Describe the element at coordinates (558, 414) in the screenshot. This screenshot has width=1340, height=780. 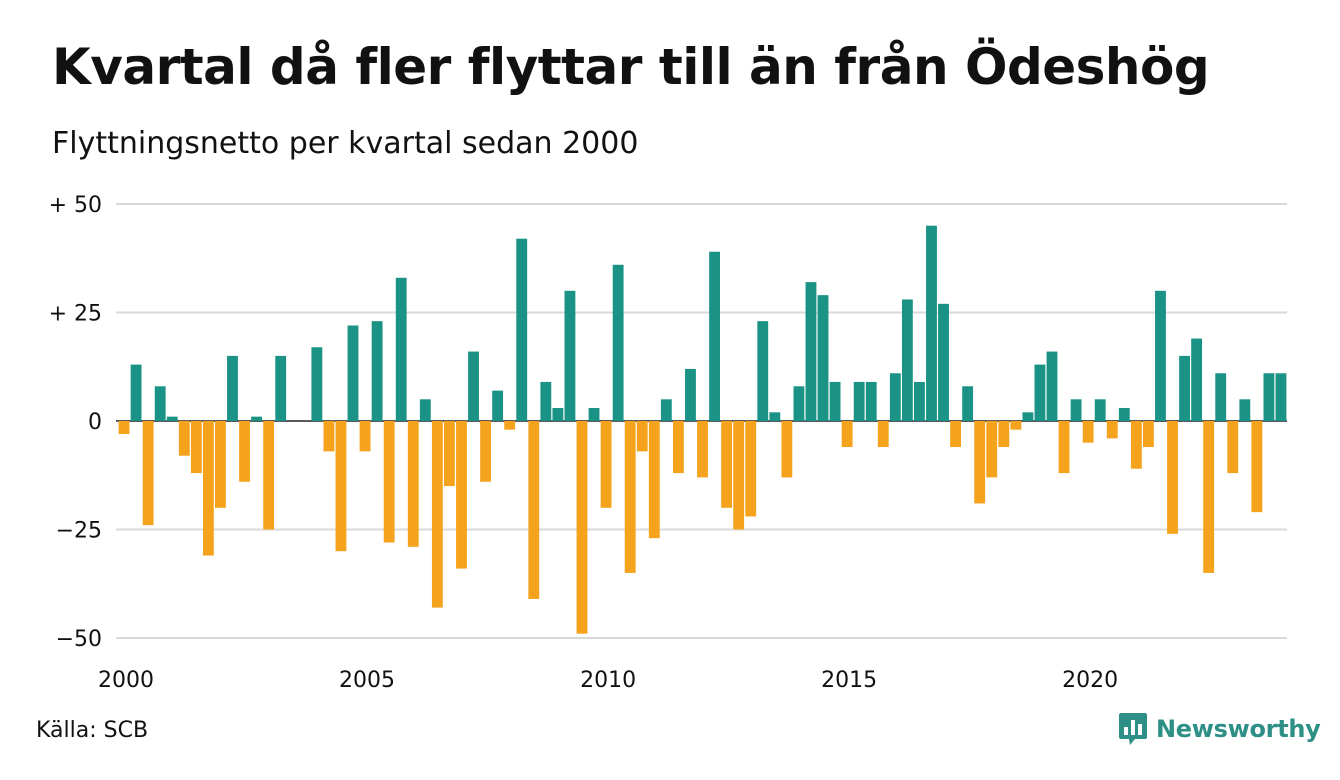
I see `bar-2009K1` at that location.